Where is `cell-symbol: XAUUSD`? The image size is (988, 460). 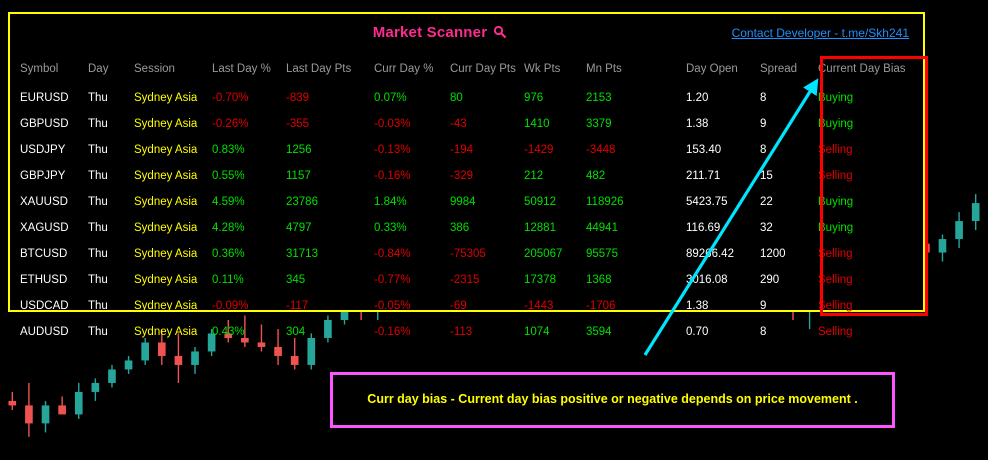
cell-symbol: XAUUSD is located at coordinates (44, 202).